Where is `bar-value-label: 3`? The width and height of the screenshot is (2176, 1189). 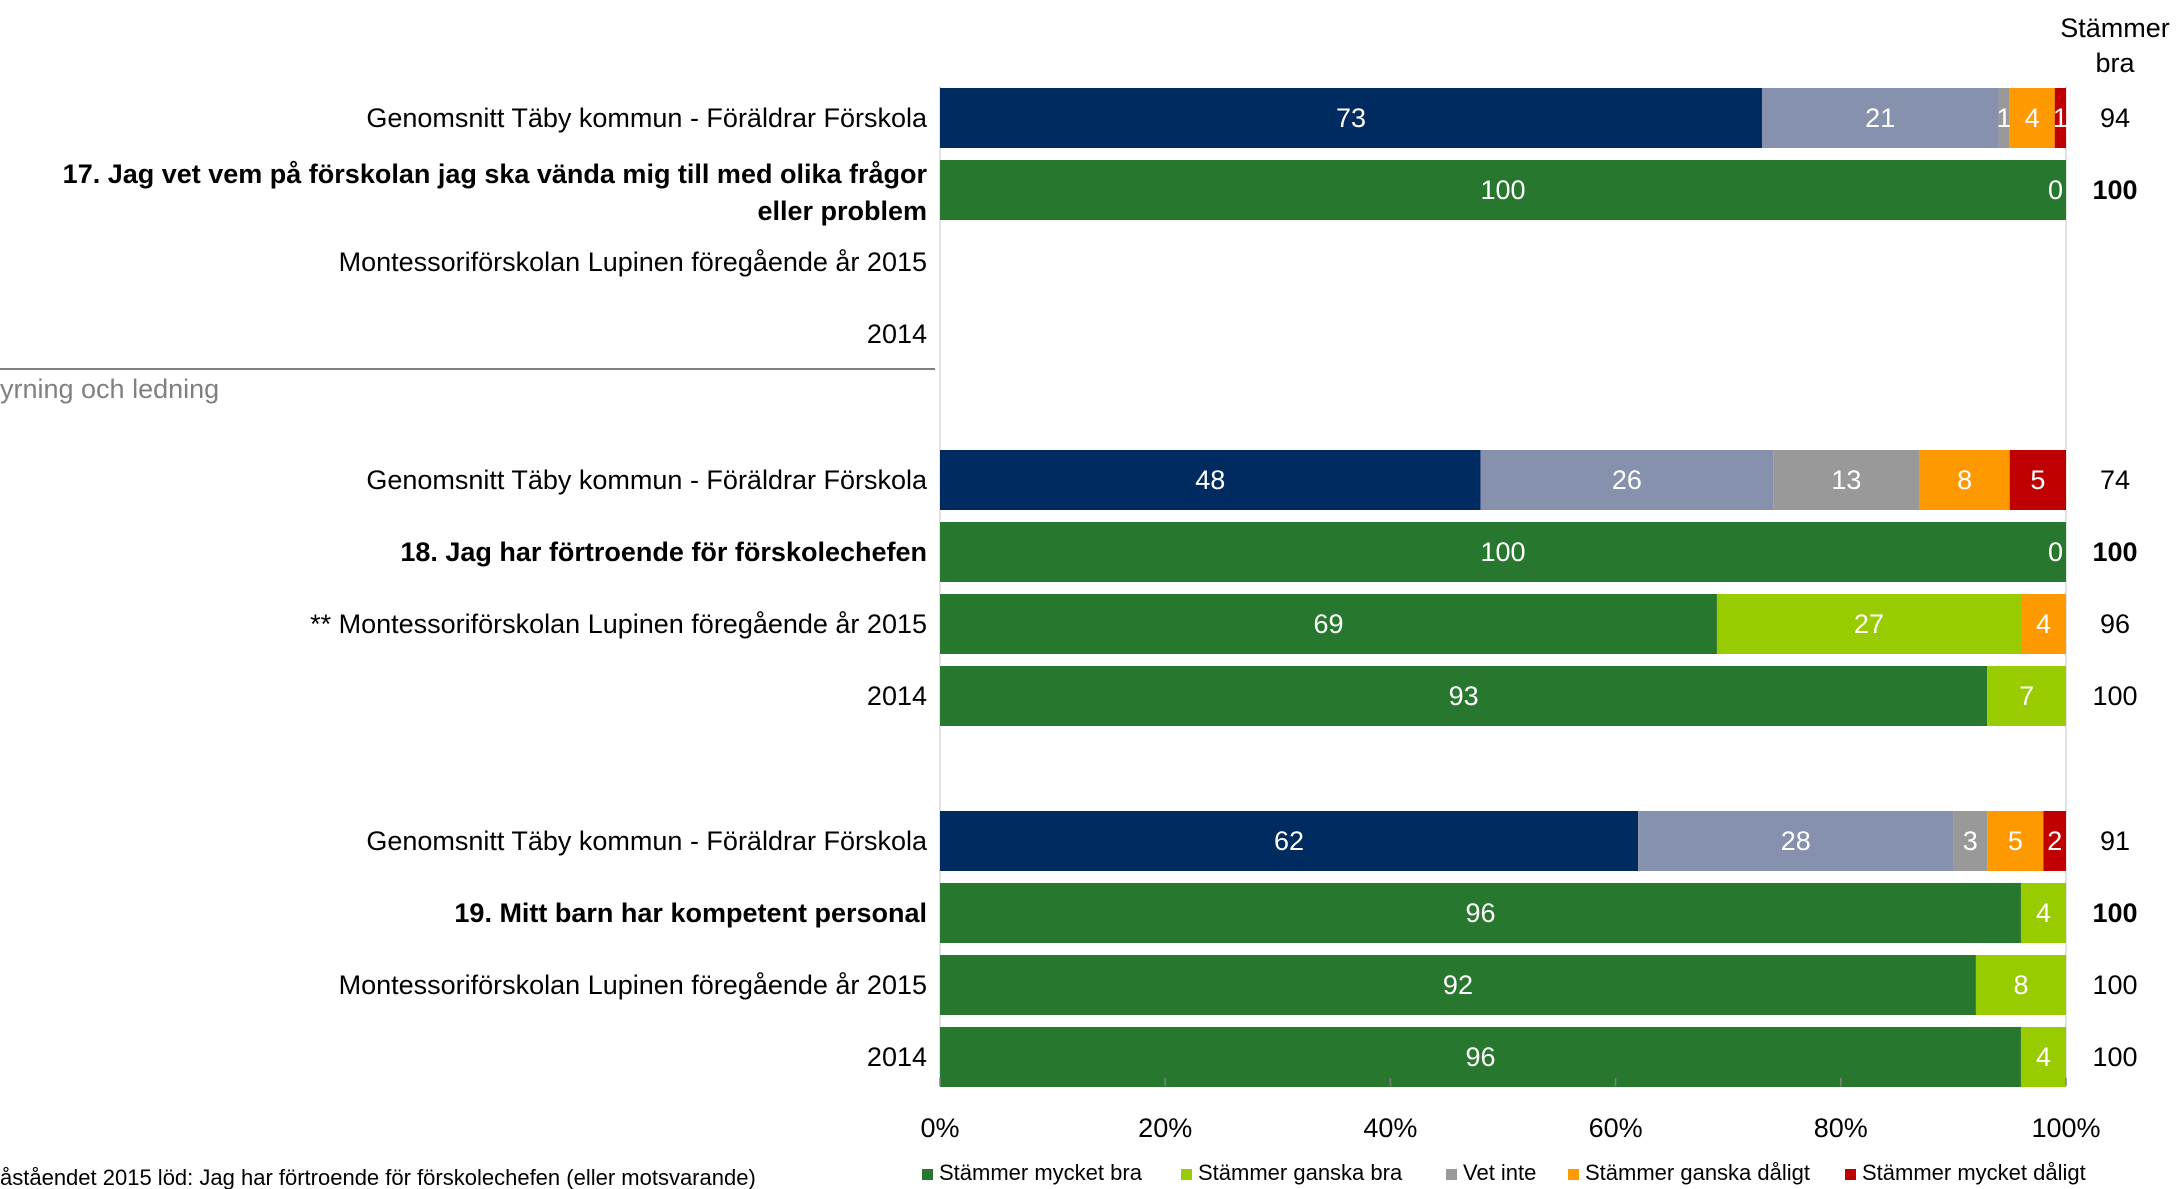
bar-value-label: 3 is located at coordinates (1970, 841).